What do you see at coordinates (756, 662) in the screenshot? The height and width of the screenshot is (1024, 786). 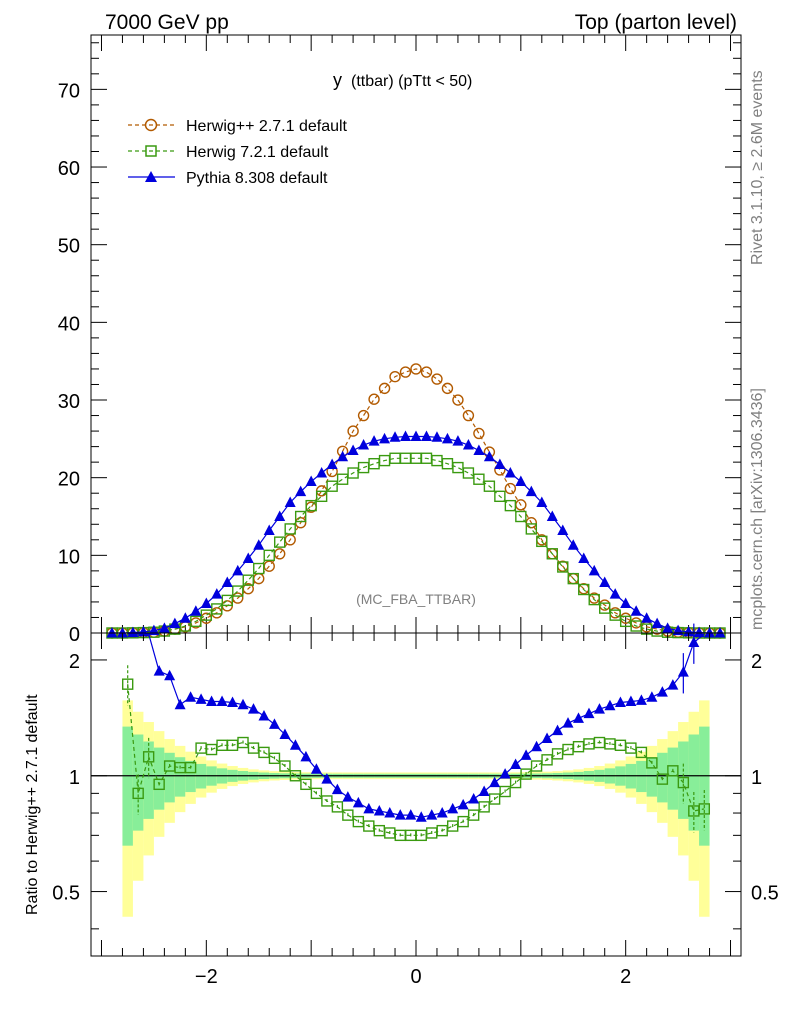 I see `ratio-ytick-label-right: 2` at bounding box center [756, 662].